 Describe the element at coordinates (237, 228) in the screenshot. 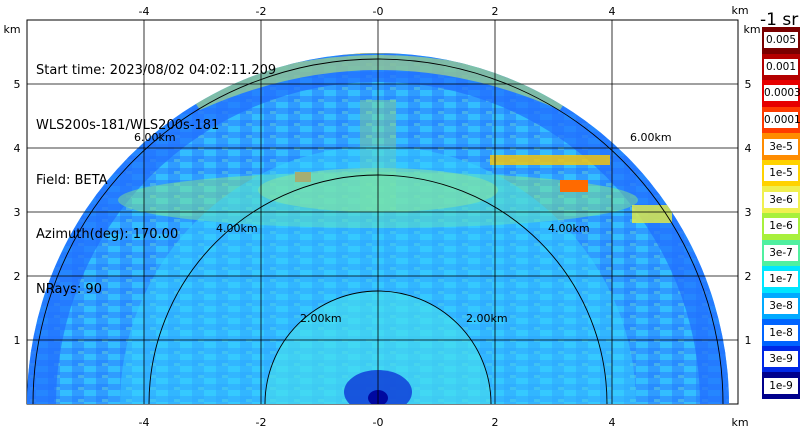

I see `ring-label-4km-left: 4.00km` at that location.